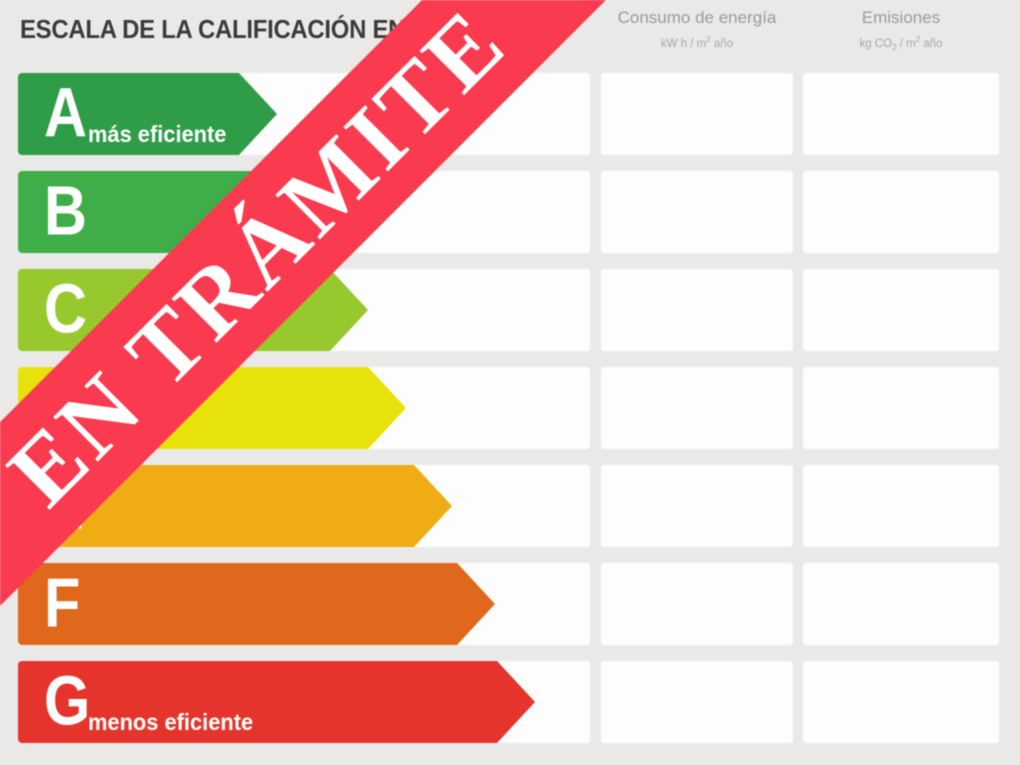  What do you see at coordinates (65, 308) in the screenshot?
I see `grade-letter: C` at bounding box center [65, 308].